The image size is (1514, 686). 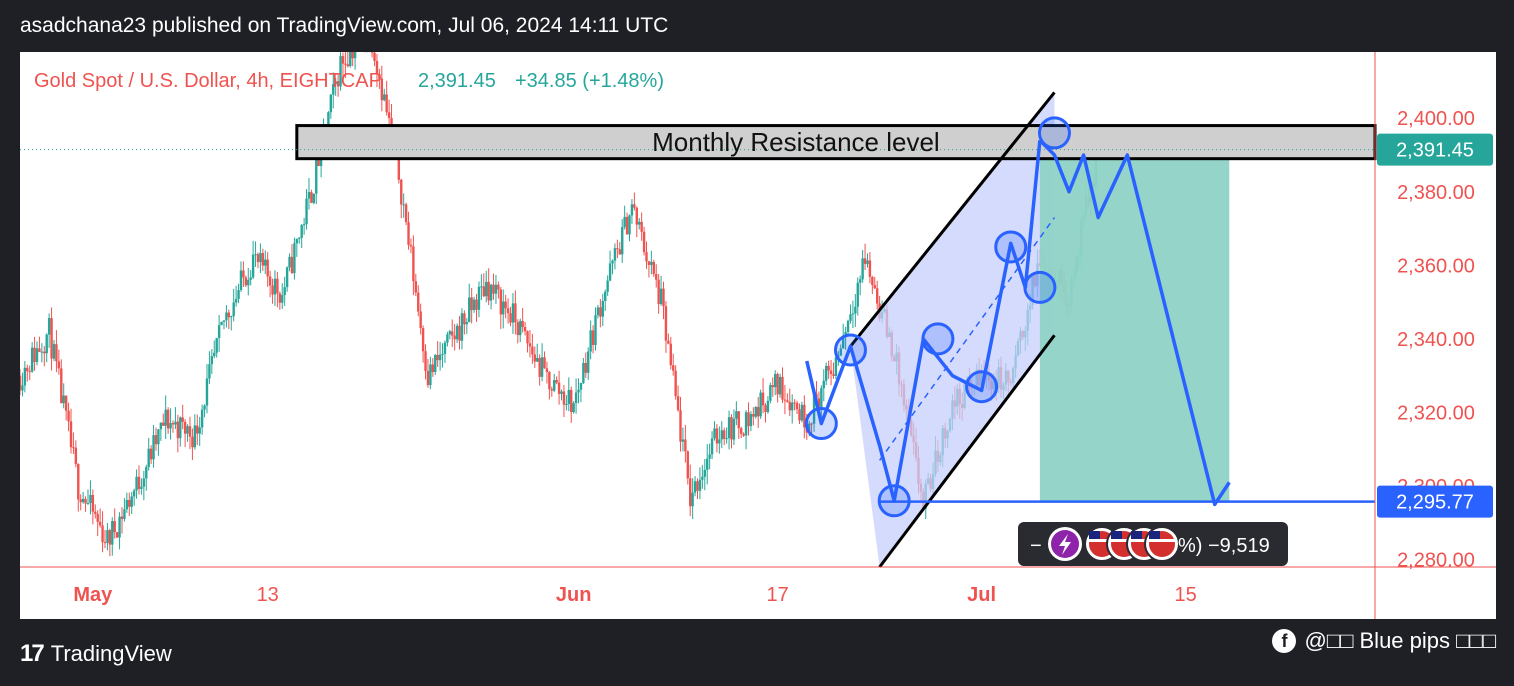 I want to click on facebook-icon: f, so click(x=1284, y=641).